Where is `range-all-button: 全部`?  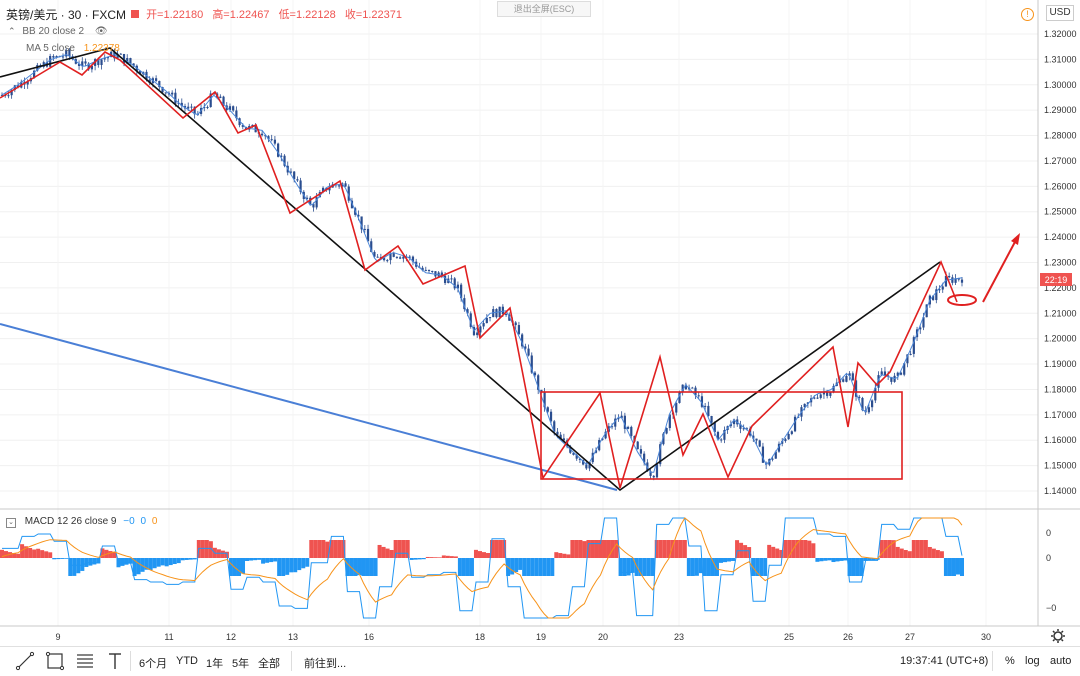 range-all-button: 全部 is located at coordinates (269, 664).